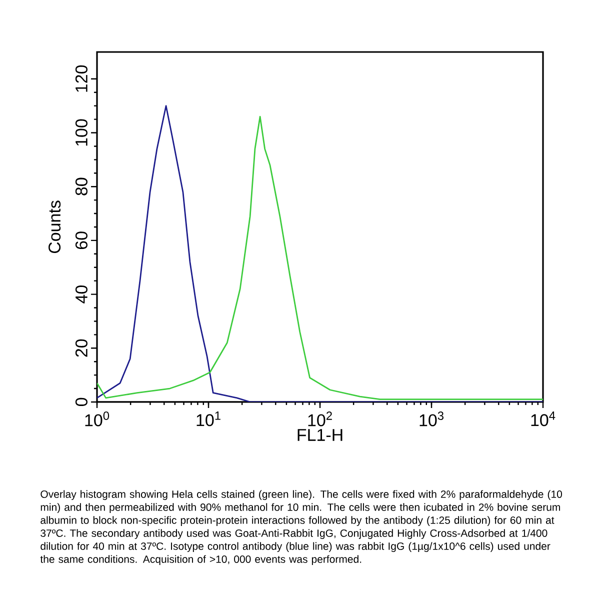  Describe the element at coordinates (81, 295) in the screenshot. I see `y-tick-label: 40` at that location.